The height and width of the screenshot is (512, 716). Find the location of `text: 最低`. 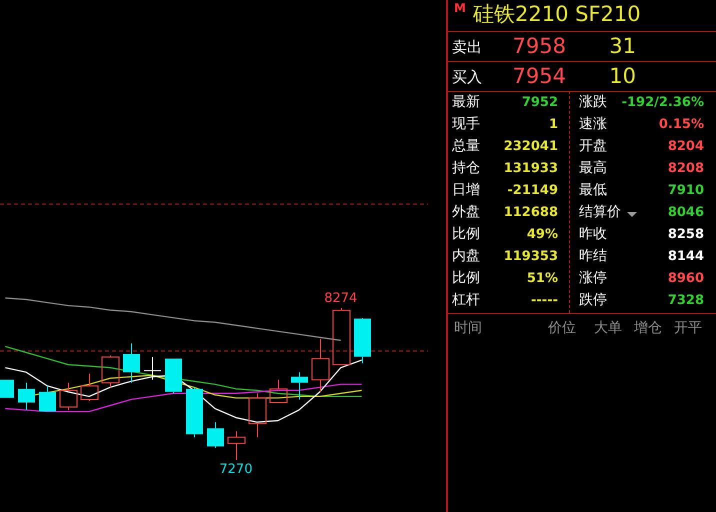

text: 最低 is located at coordinates (593, 190).